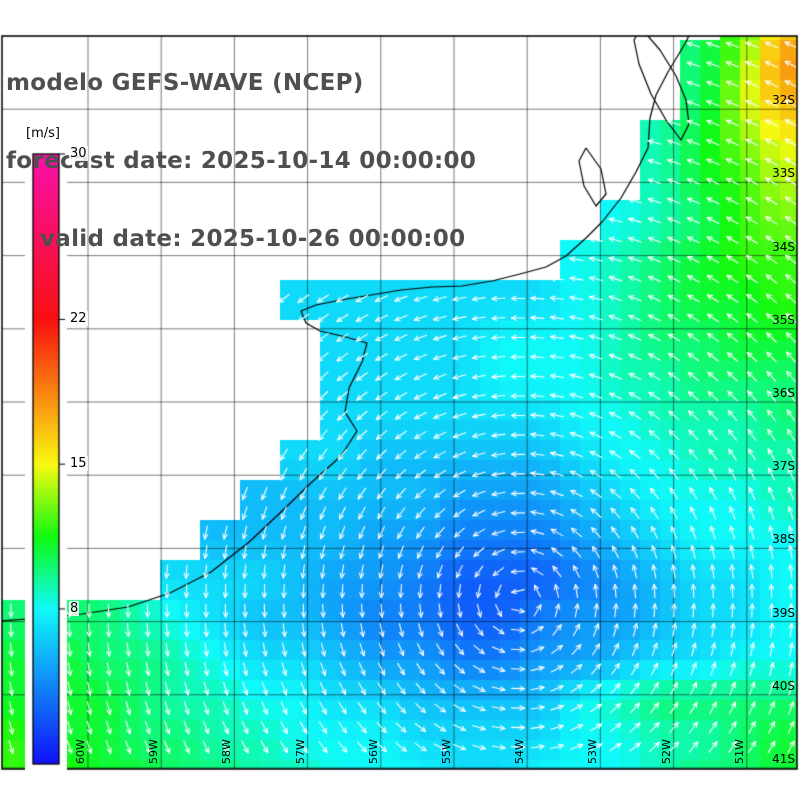  Describe the element at coordinates (739, 751) in the screenshot. I see `lon-axis-label: 51W` at that location.